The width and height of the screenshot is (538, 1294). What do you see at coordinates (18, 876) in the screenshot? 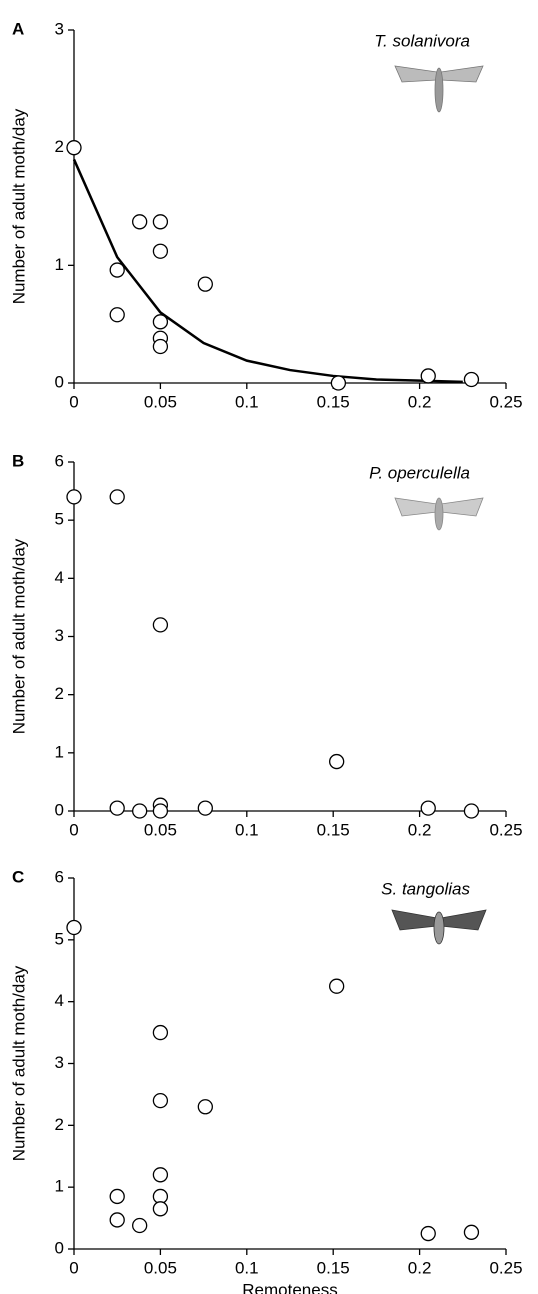
I see `panel-label: C` at bounding box center [18, 876].